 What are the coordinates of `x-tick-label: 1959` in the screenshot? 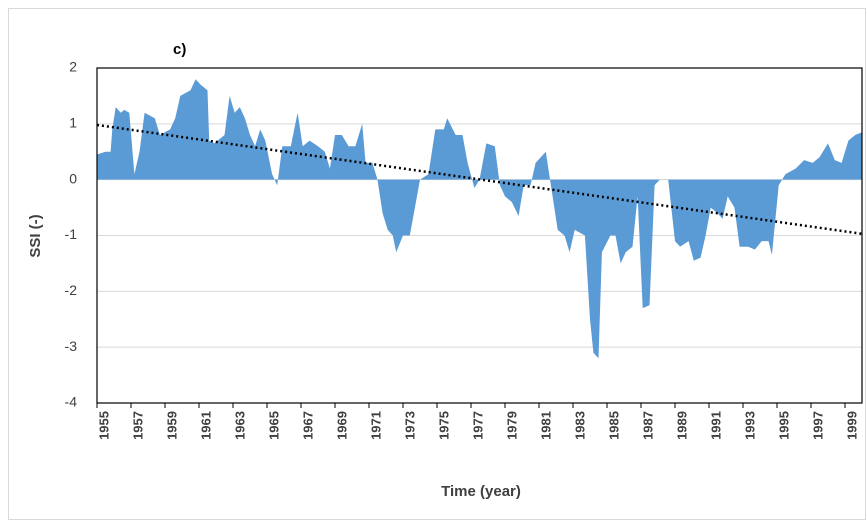 It's located at (171, 425).